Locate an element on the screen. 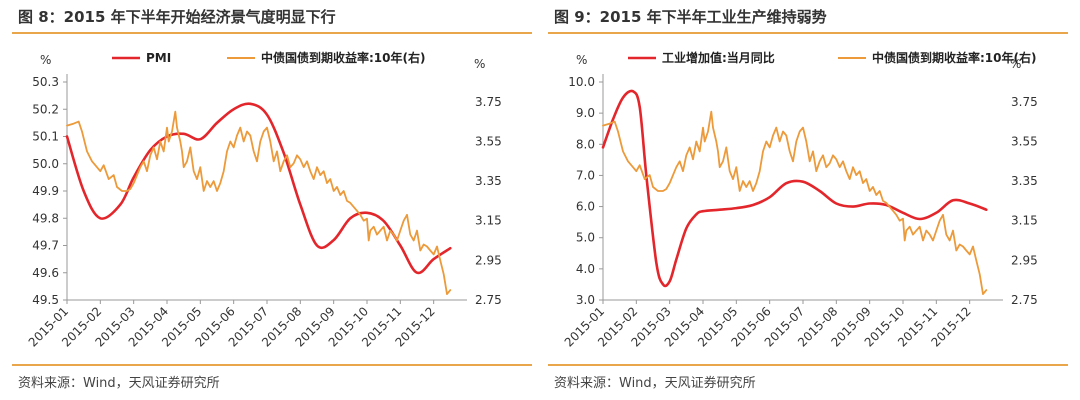 Image resolution: width=1080 pixels, height=400 pixels. left-tick-label: 9.0 is located at coordinates (585, 113).